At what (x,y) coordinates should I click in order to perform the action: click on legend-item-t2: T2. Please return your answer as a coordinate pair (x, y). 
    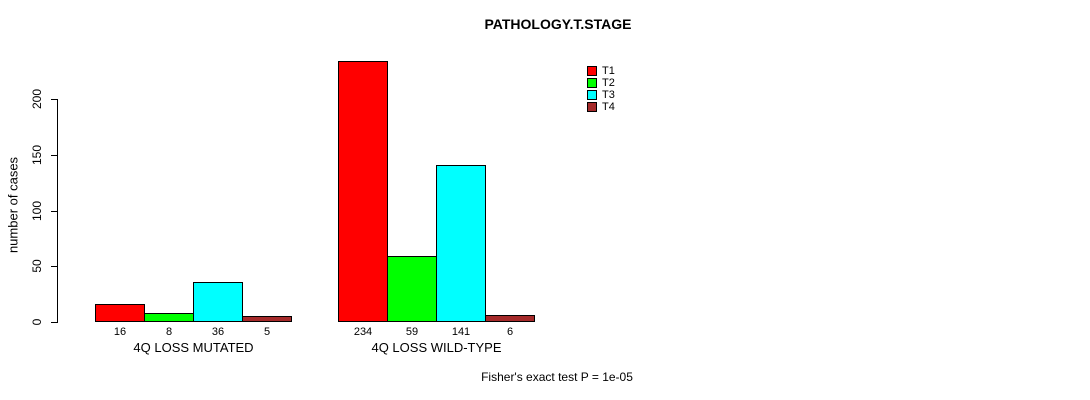
    Looking at the image, I should click on (601, 83).